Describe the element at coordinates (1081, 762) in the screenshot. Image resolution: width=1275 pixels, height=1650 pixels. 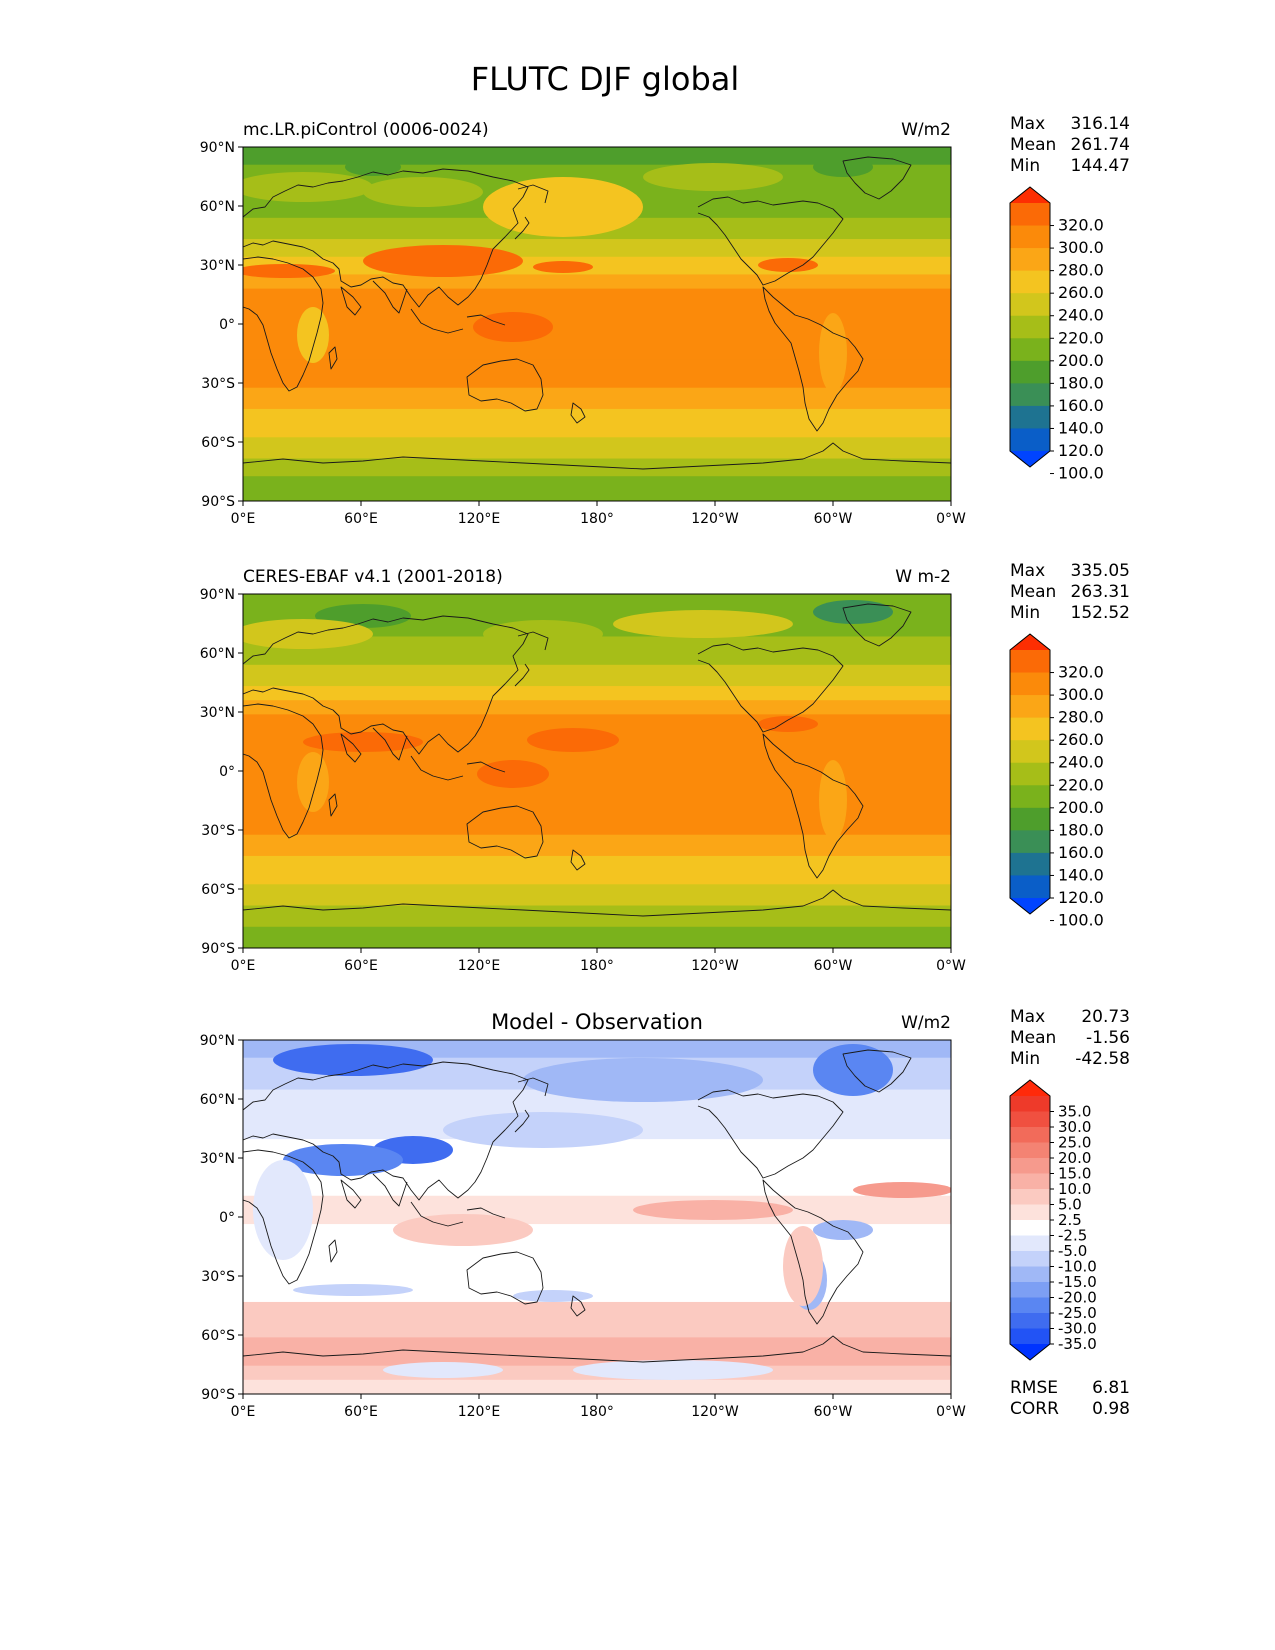
I see `colorbar-label: 240.0` at that location.